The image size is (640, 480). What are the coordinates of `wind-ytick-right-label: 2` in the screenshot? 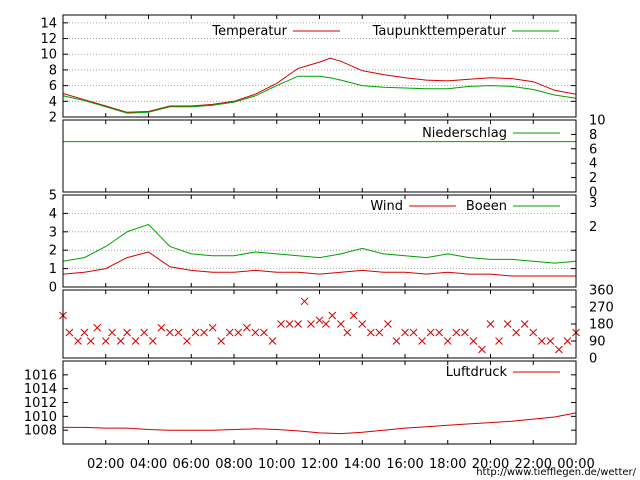 It's located at (593, 227).